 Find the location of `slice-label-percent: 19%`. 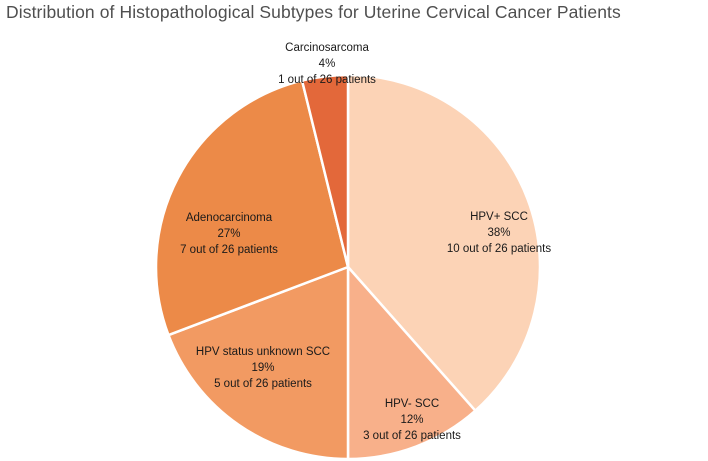

slice-label-percent: 19% is located at coordinates (263, 368).